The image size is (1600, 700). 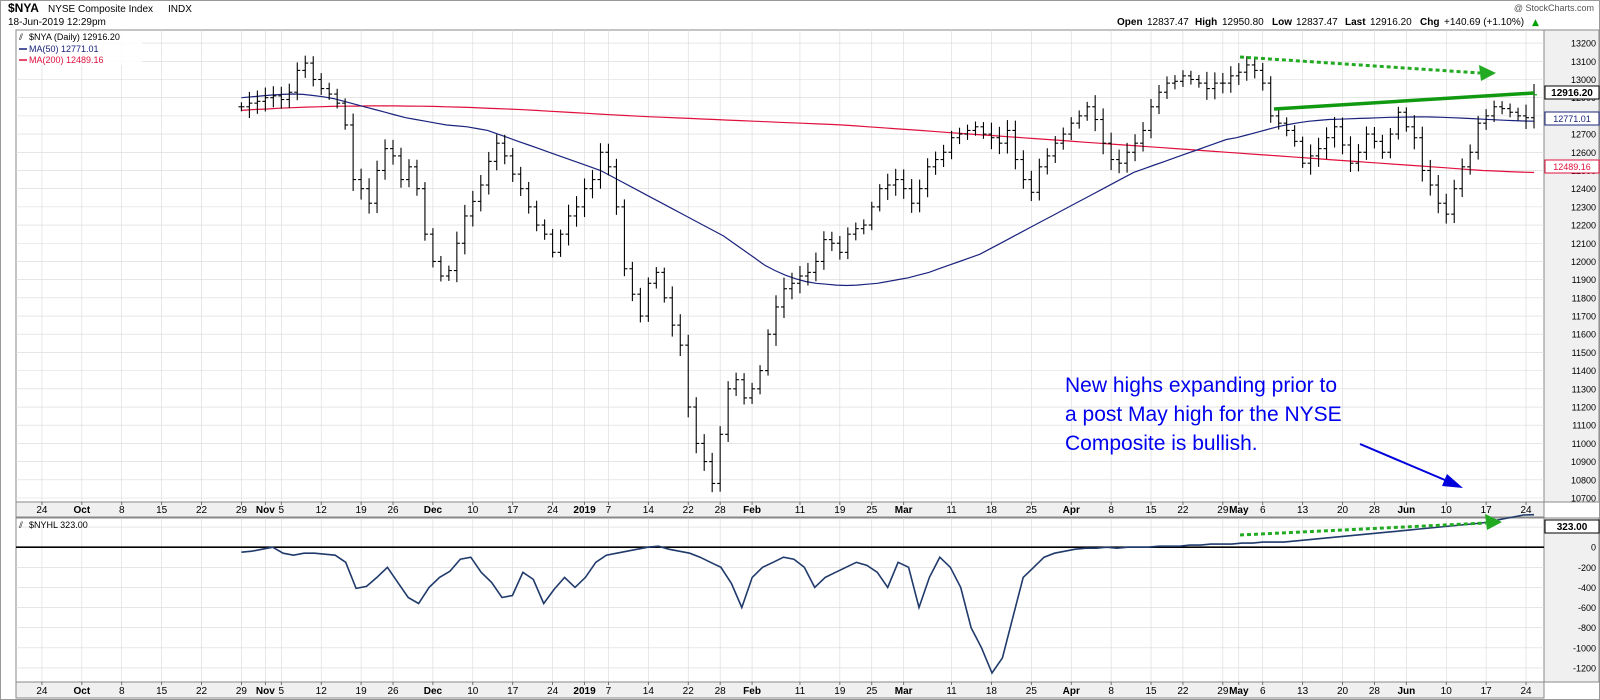 What do you see at coordinates (393, 691) in the screenshot?
I see `x-tick-label: 26` at bounding box center [393, 691].